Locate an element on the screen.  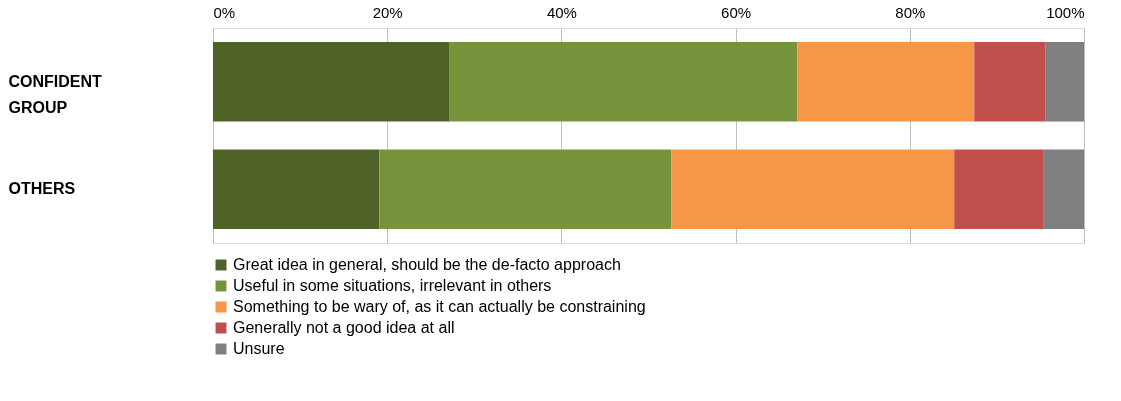
x-tick-label: 60% is located at coordinates (736, 12).